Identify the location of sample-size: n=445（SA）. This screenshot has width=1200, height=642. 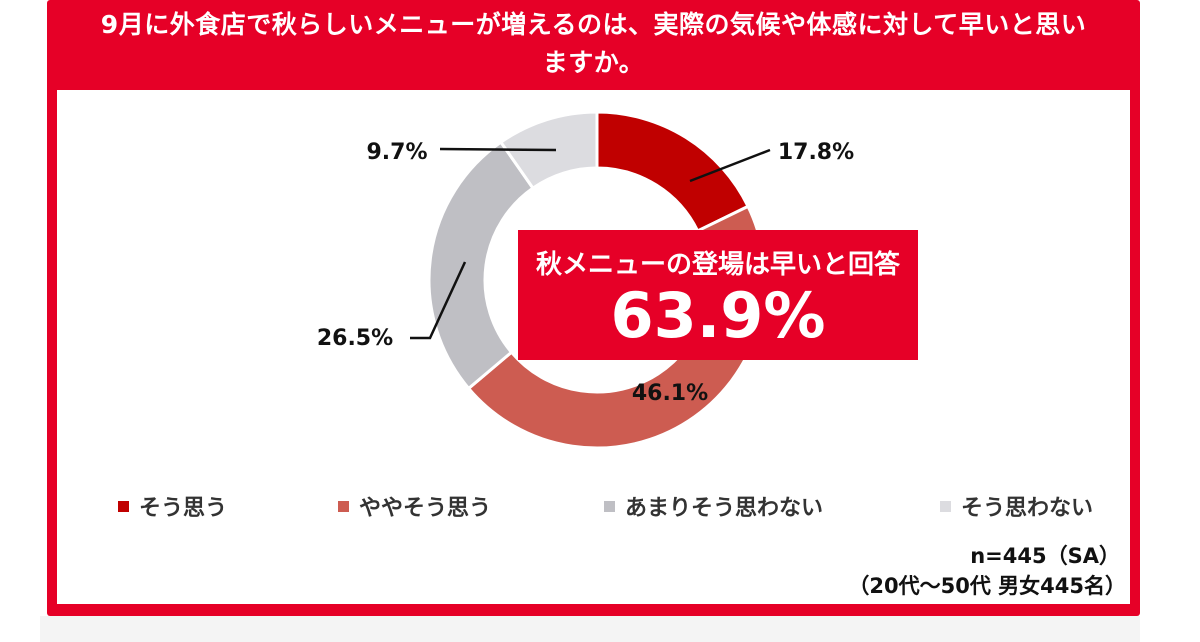
(1045, 556).